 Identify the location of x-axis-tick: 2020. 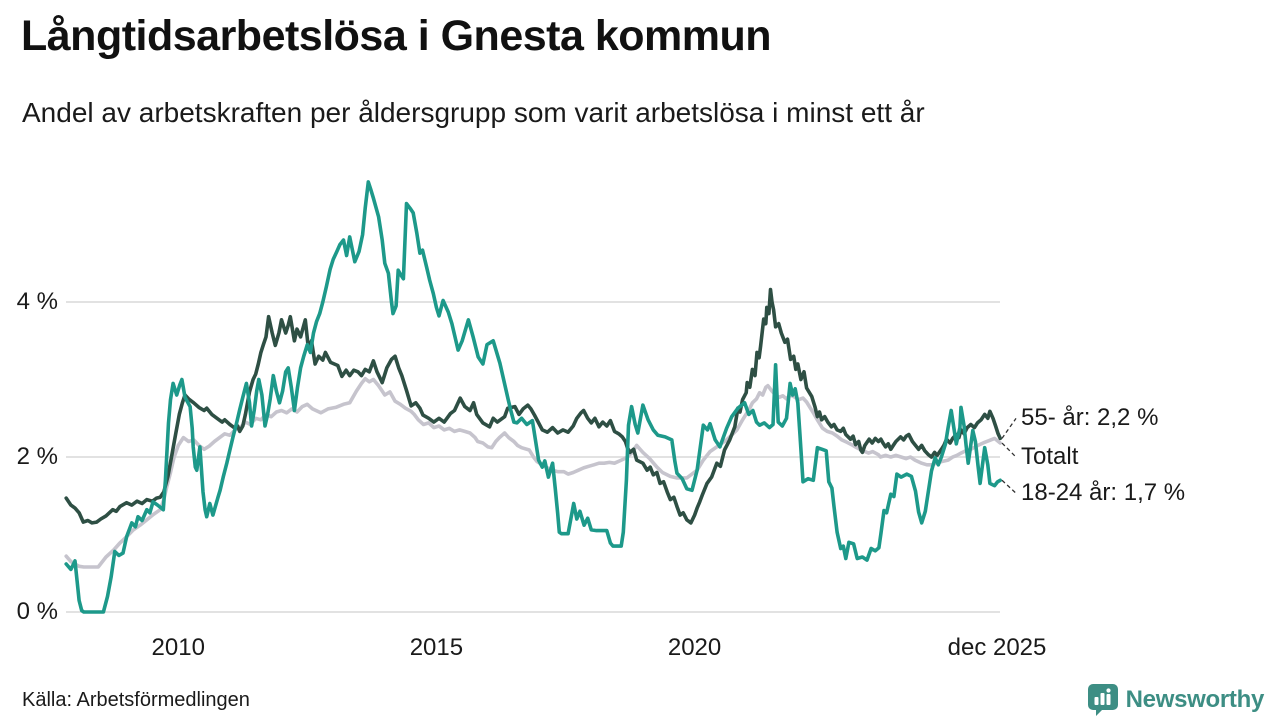
(694, 647).